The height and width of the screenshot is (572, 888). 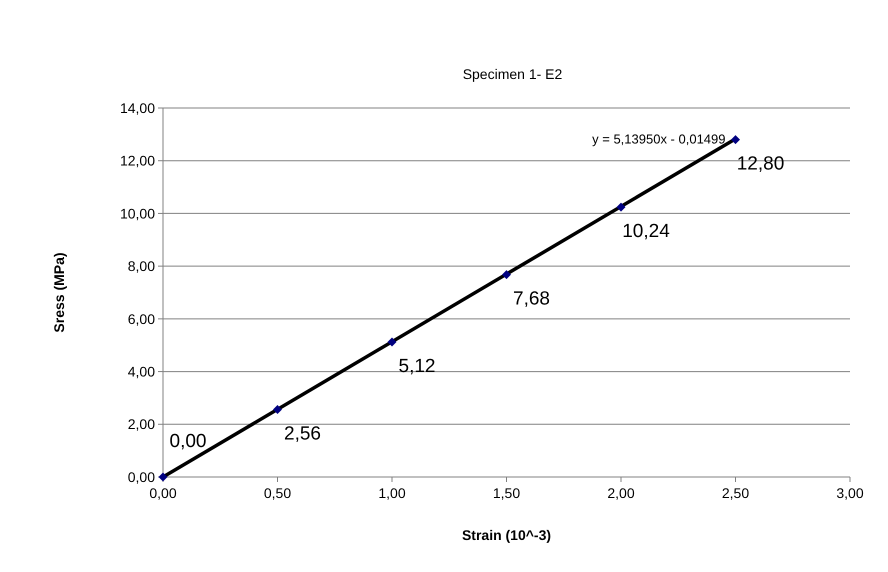 What do you see at coordinates (138, 108) in the screenshot?
I see `y-tick-label: 14,00` at bounding box center [138, 108].